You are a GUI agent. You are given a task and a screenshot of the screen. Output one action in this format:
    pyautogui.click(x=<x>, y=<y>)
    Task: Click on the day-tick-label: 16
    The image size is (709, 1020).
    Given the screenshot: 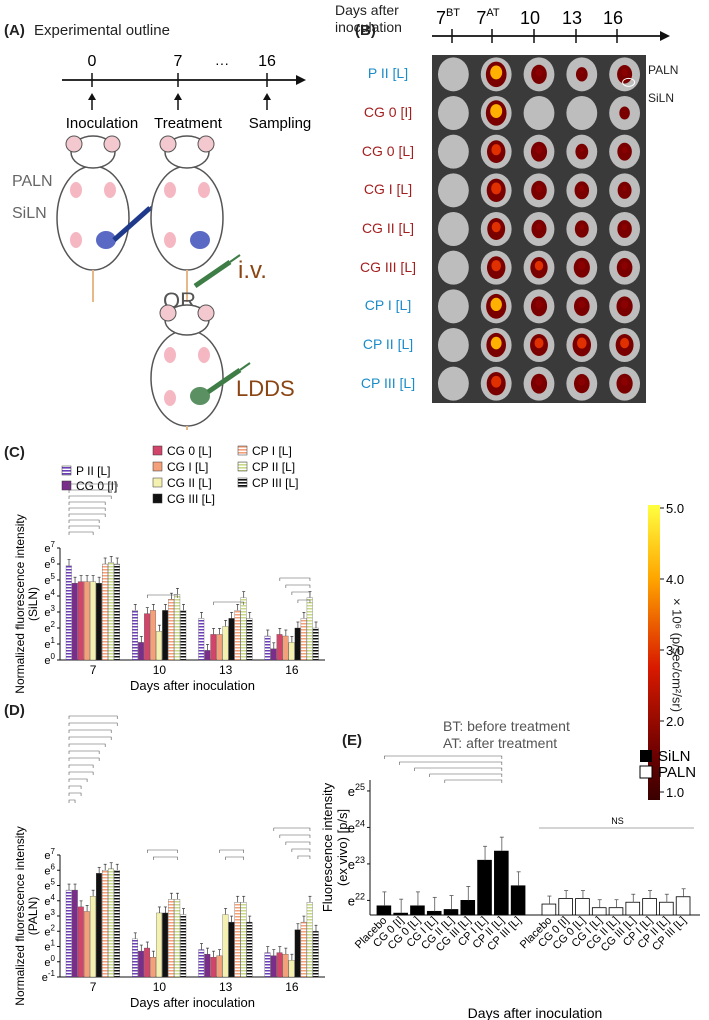 What is the action you would take?
    pyautogui.click(x=613, y=18)
    